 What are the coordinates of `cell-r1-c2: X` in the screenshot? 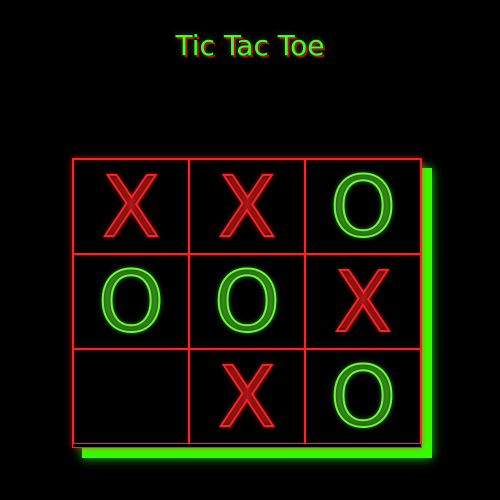 It's located at (247, 206).